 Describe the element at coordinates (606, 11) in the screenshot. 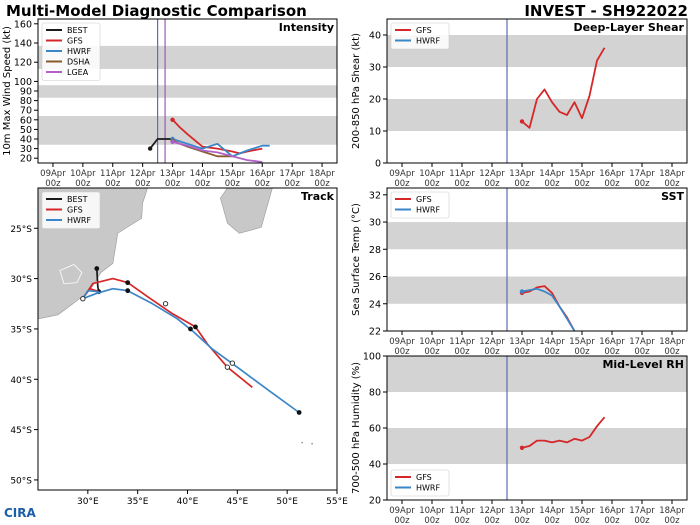

I see `storm-id: INVEST - SH922022` at that location.